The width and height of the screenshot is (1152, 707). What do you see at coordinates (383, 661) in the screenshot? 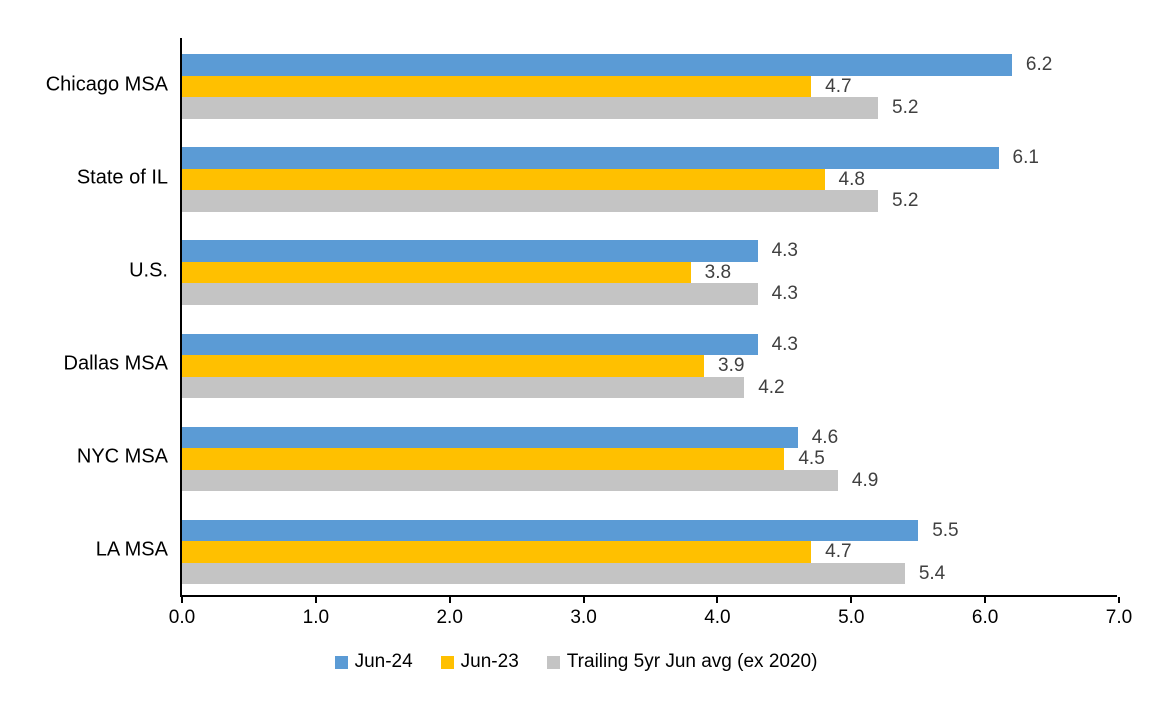
I see `legend-label-jun-24: Jun-24` at bounding box center [383, 661].